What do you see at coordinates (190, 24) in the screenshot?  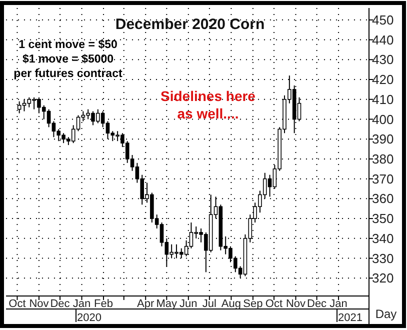 I see `text: December 2020 Corn` at bounding box center [190, 24].